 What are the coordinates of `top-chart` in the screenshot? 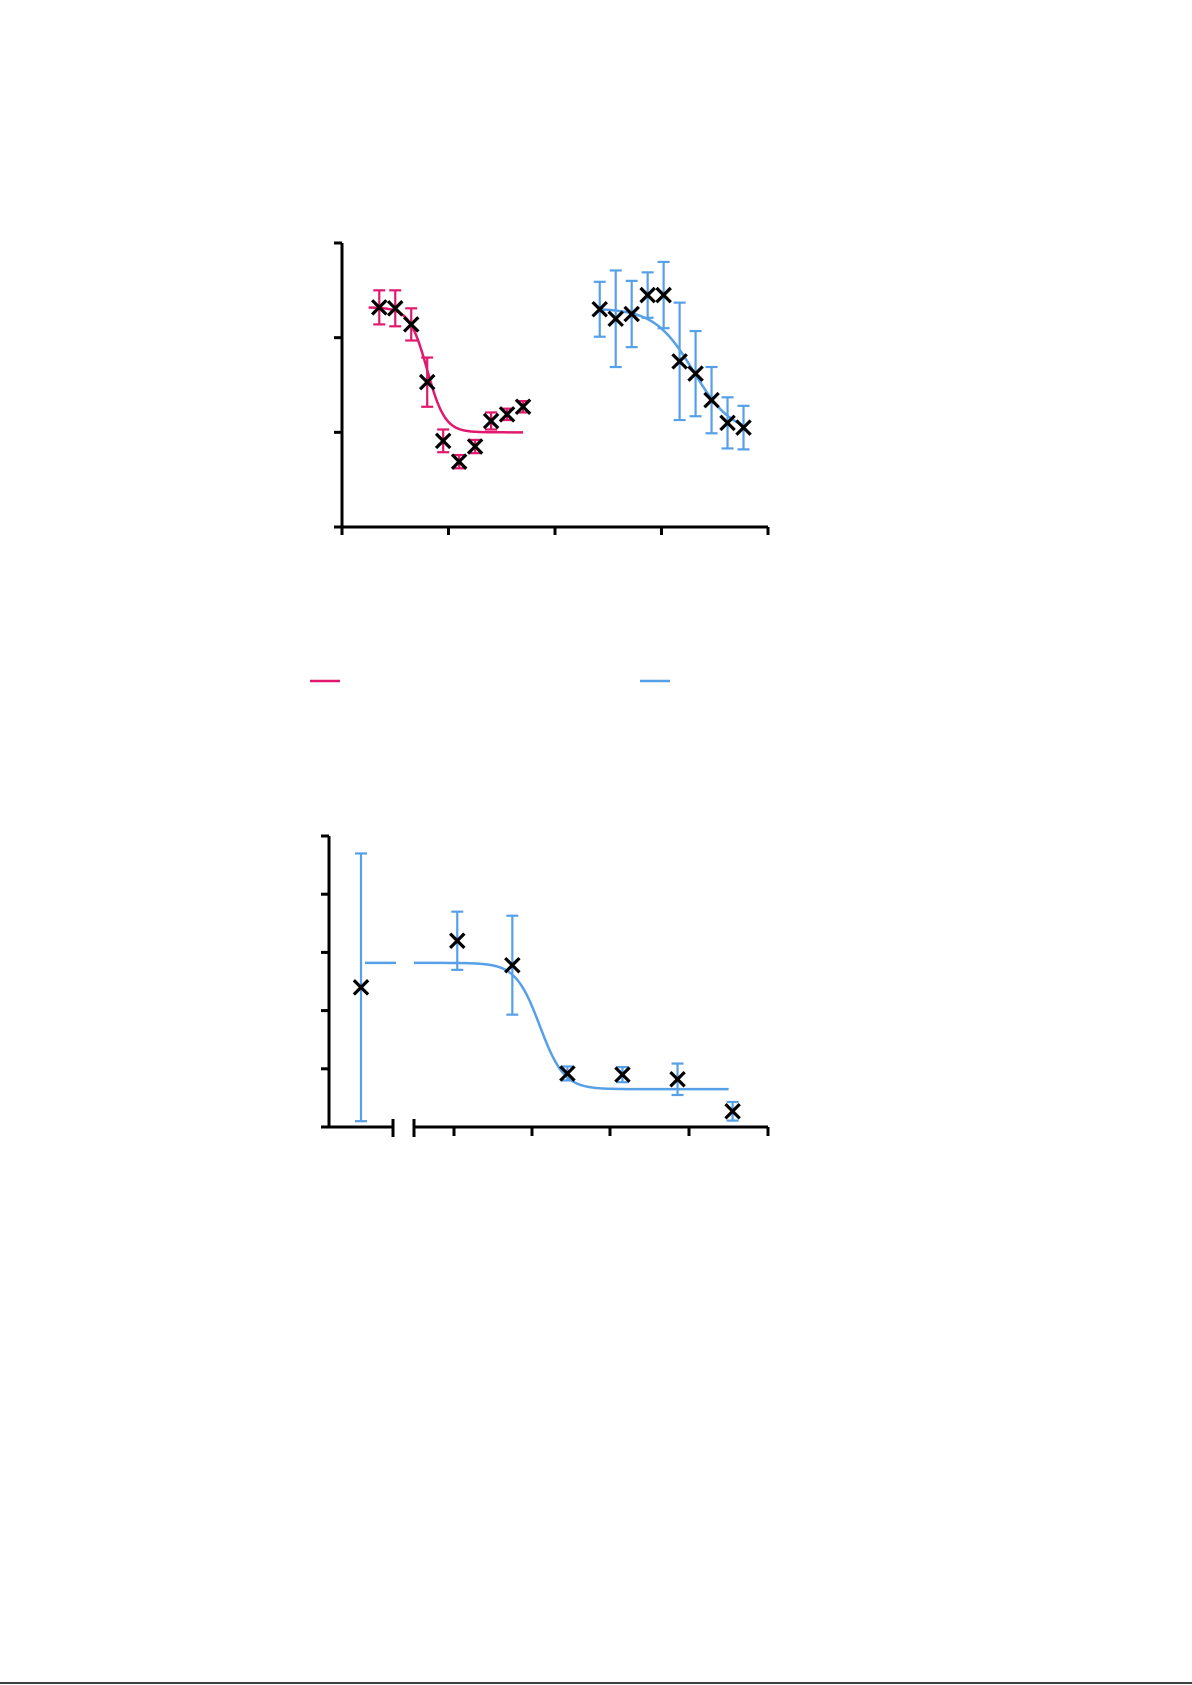 It's located at (552, 388).